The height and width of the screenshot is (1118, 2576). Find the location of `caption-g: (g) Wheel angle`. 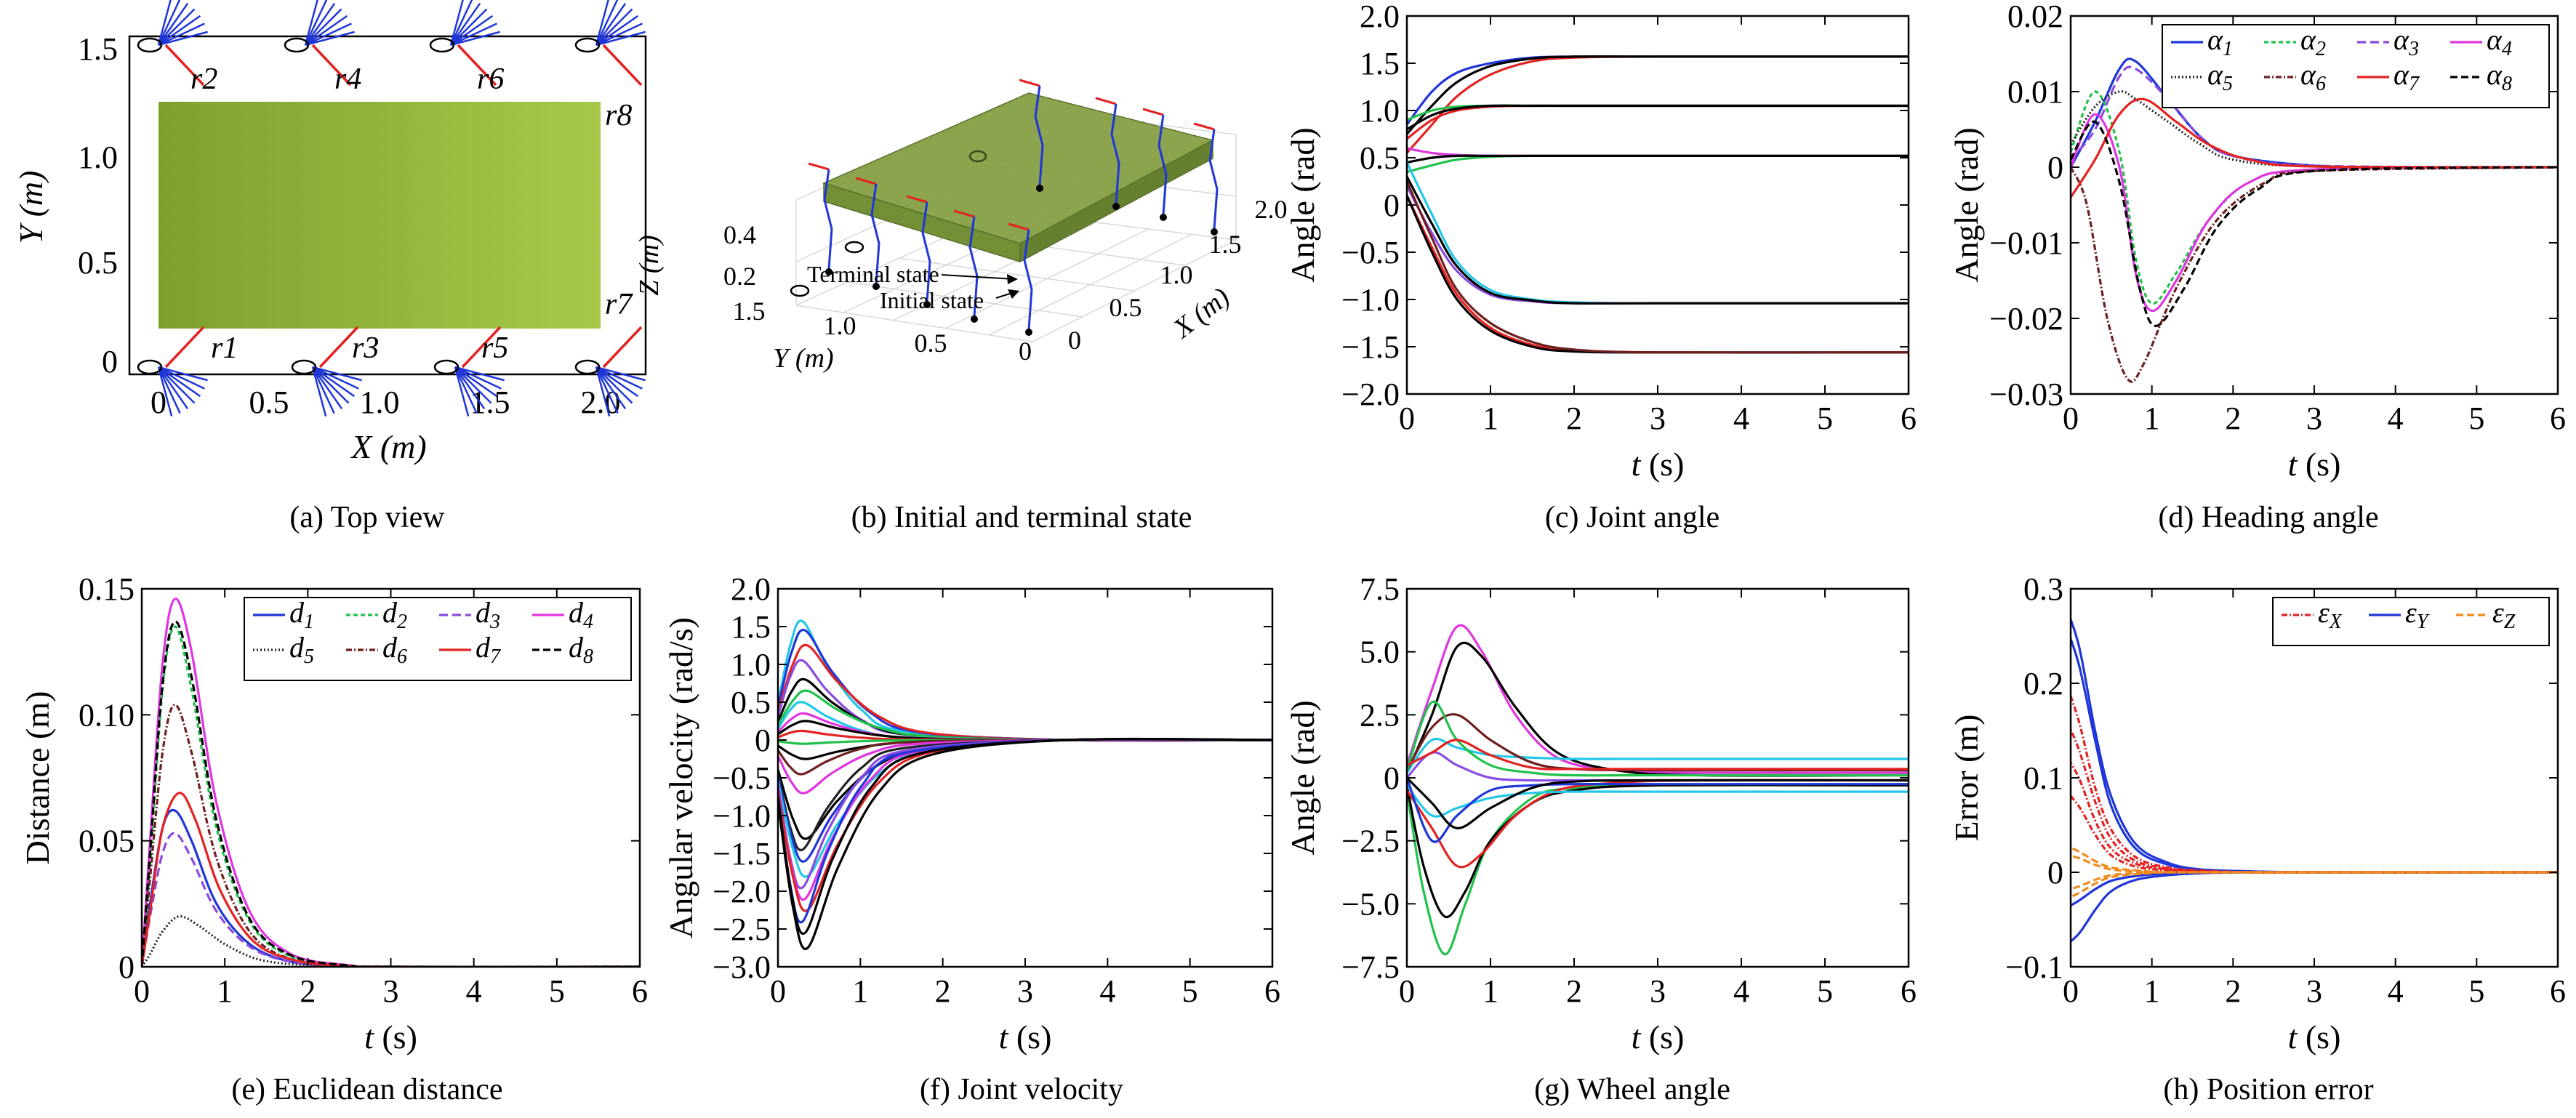

caption-g: (g) Wheel angle is located at coordinates (1632, 1089).